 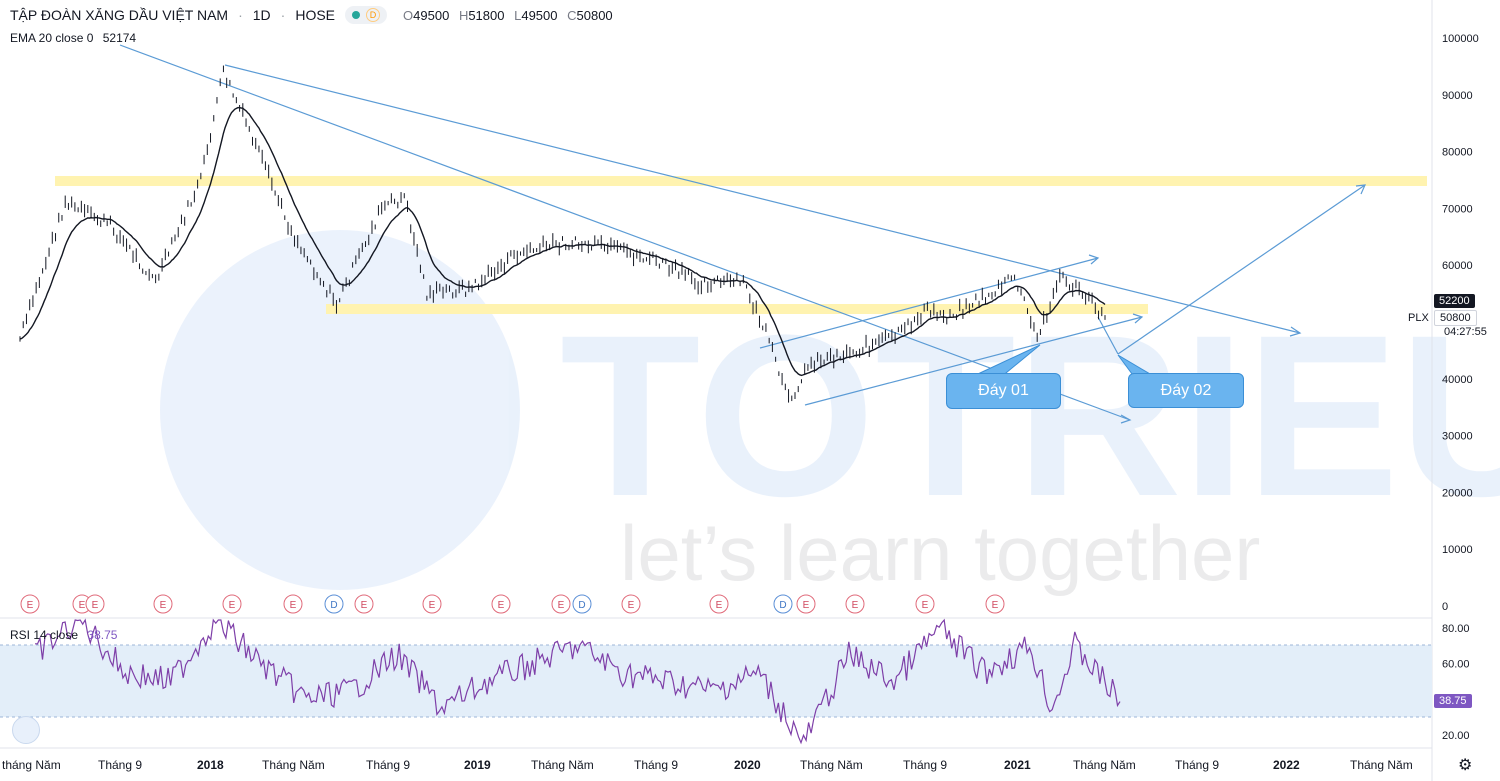 I want to click on rsi-value: 38.75, so click(x=102, y=635).